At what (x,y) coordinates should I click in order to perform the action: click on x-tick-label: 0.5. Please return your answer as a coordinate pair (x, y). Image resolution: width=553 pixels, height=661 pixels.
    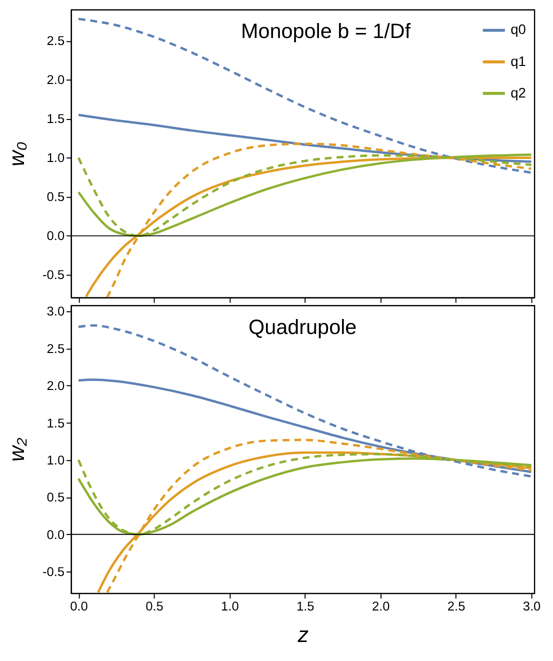
    Looking at the image, I should click on (155, 606).